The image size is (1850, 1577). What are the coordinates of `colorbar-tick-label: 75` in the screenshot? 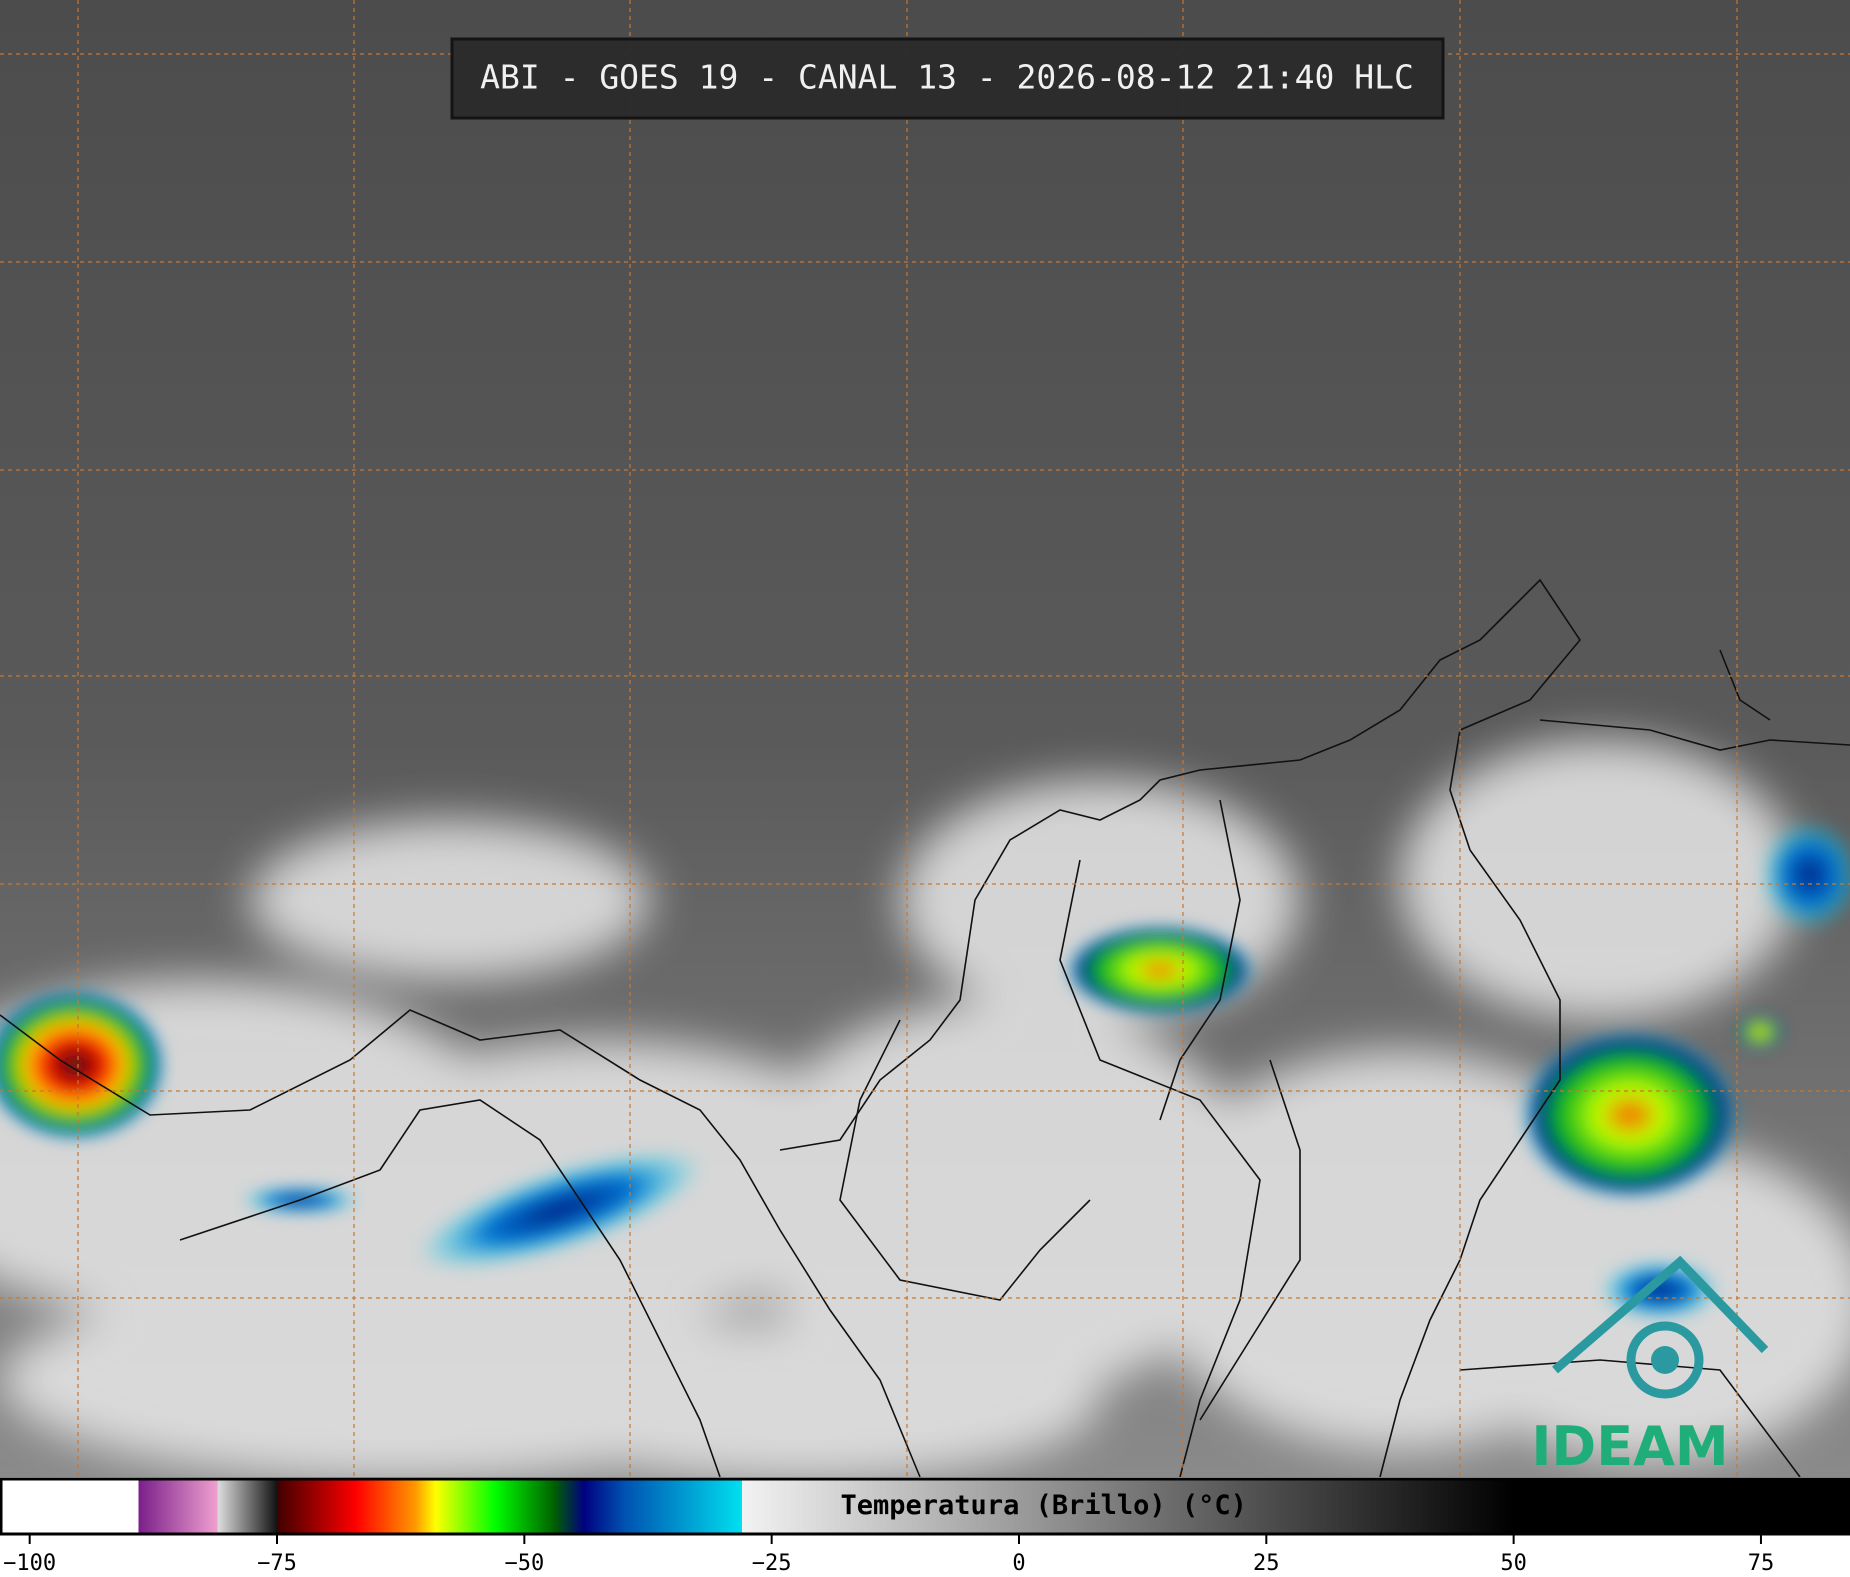 It's located at (1761, 1563).